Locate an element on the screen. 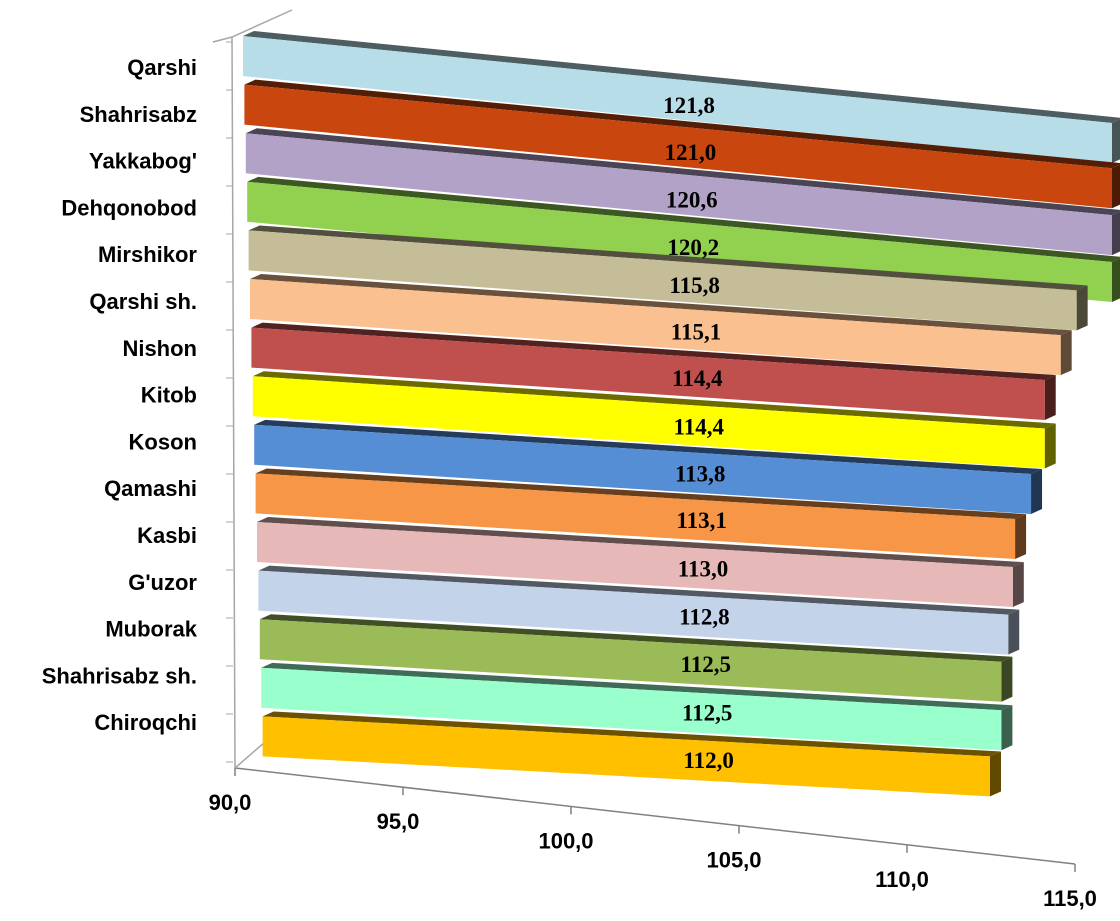  data-label: 113,8 is located at coordinates (700, 473).